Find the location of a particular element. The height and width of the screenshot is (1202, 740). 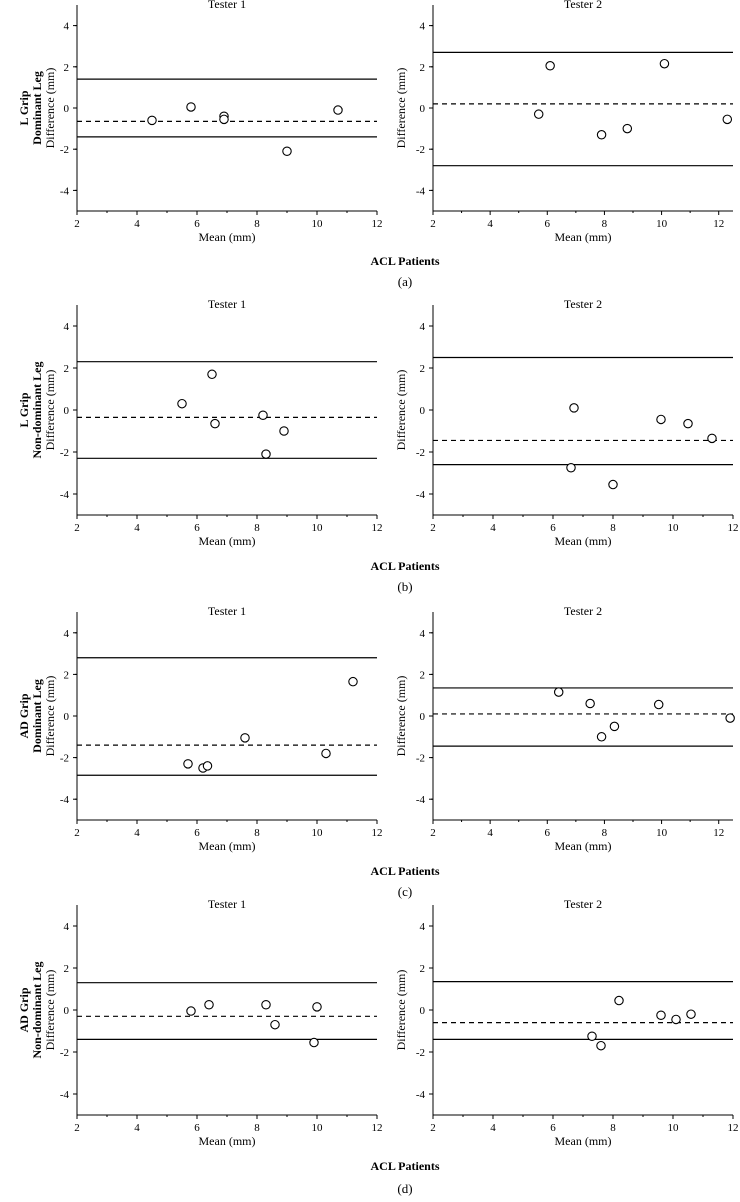

section-title-d: ACL Patients is located at coordinates (405, 1166).